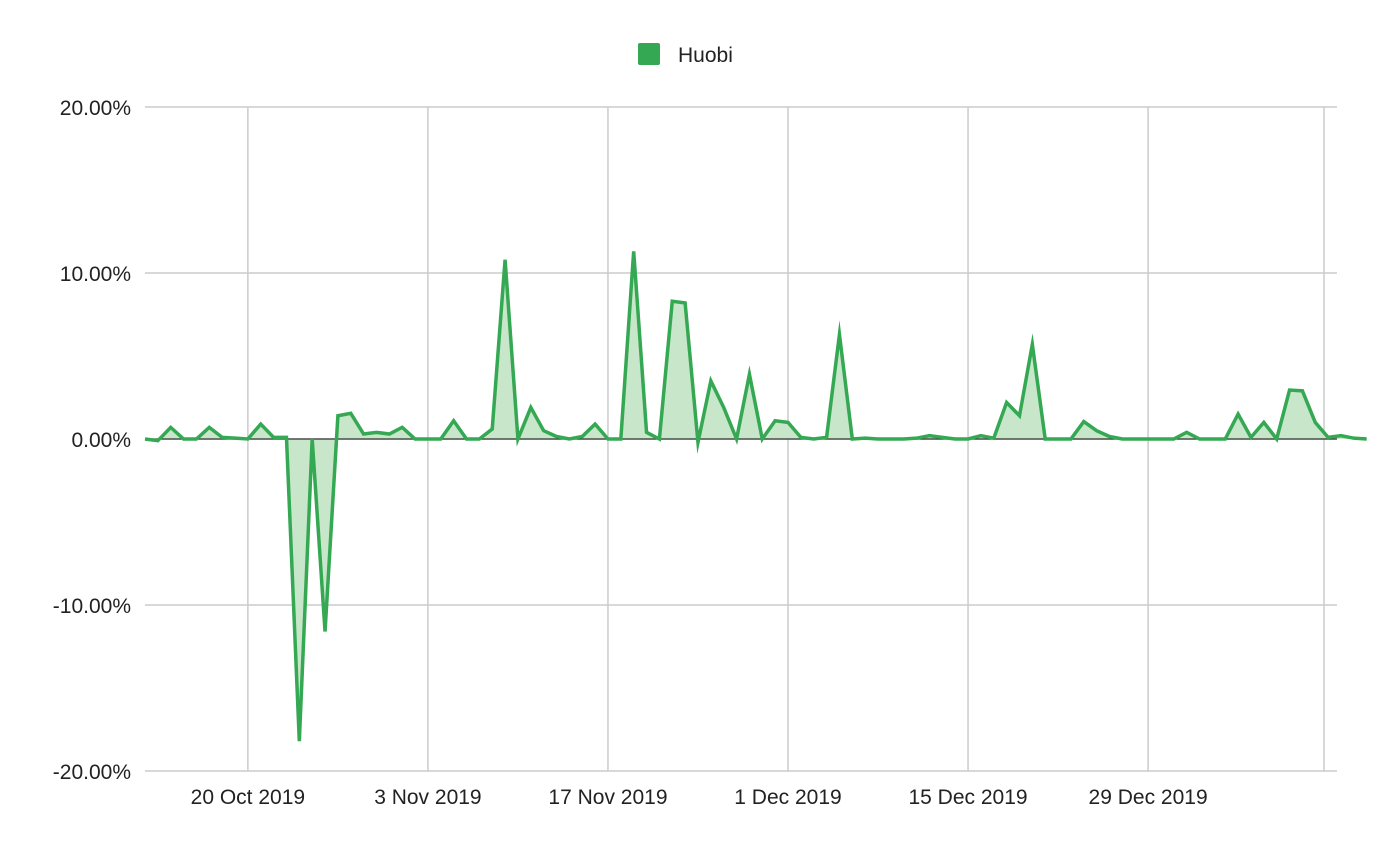 This screenshot has height=850, width=1378. I want to click on legend-label-huobi: Huobi, so click(705, 55).